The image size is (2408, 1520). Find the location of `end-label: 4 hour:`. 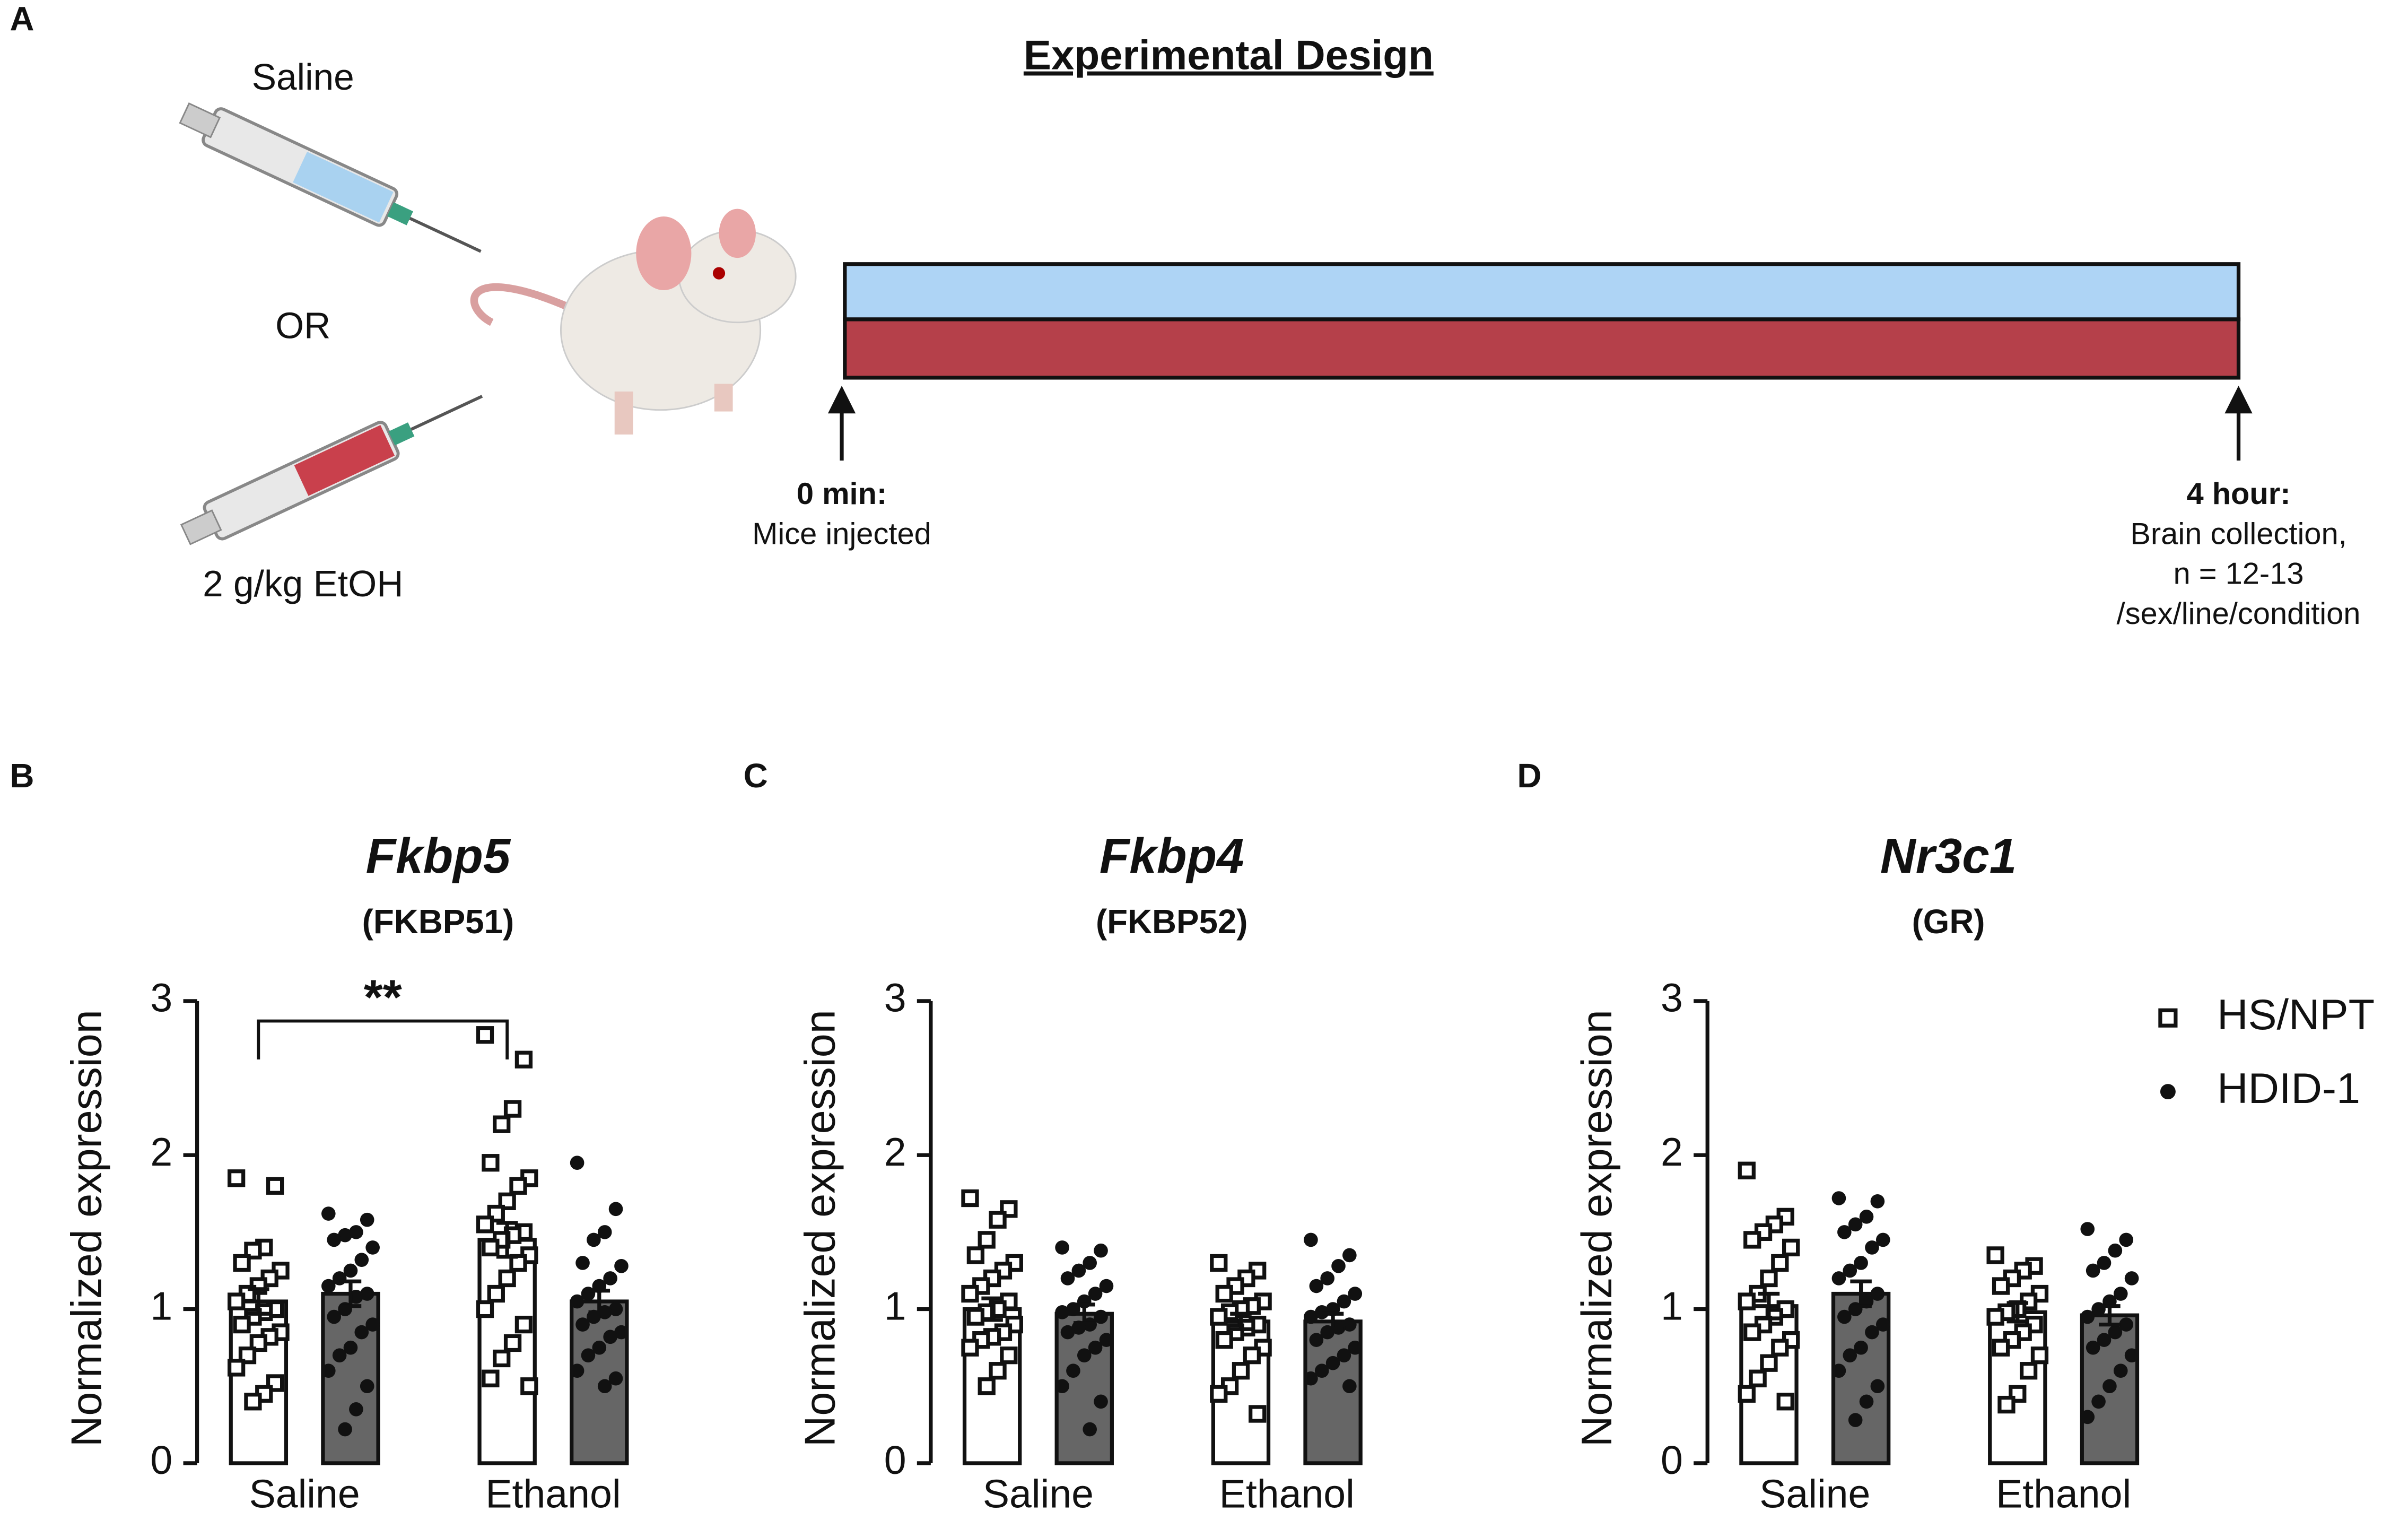

end-label: 4 hour: is located at coordinates (2238, 494).